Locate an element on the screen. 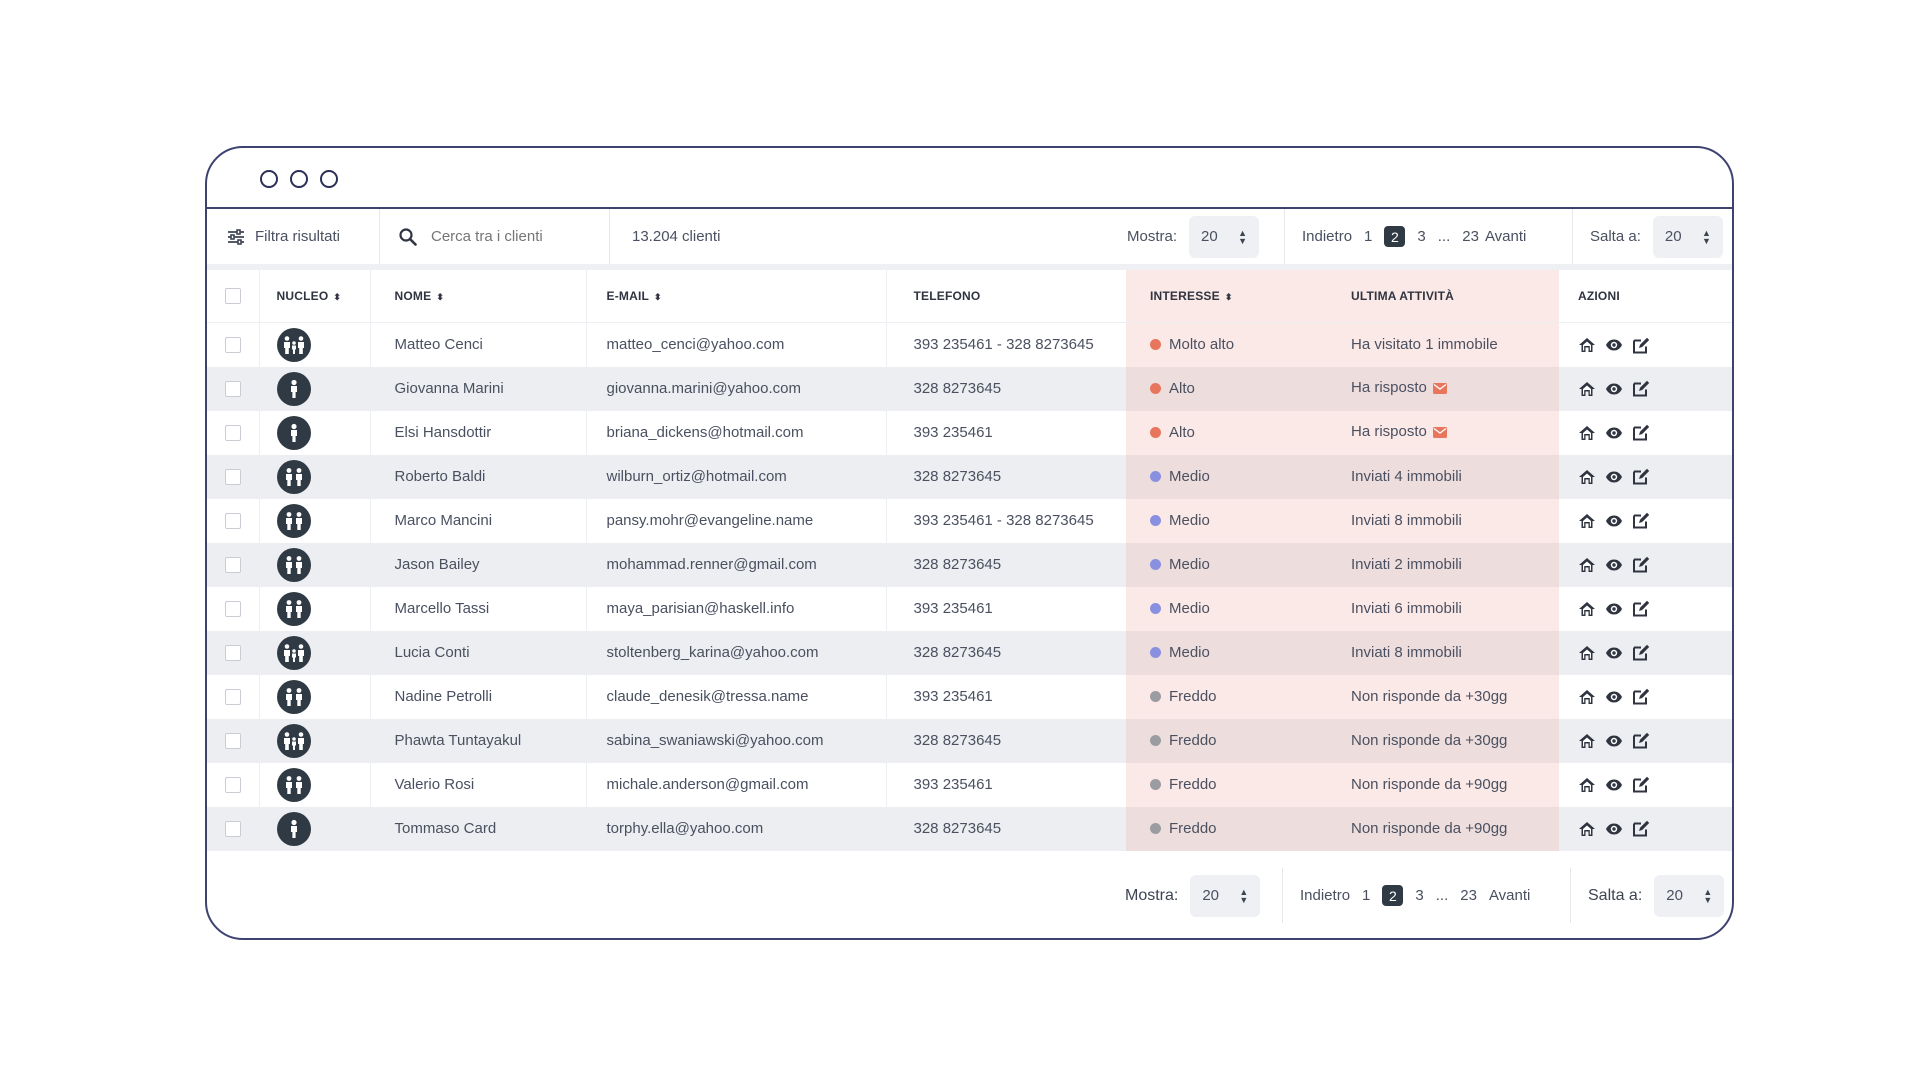 The height and width of the screenshot is (1080, 1920). client-email: stoltenberg_karina@yahoo.com is located at coordinates (735, 652).